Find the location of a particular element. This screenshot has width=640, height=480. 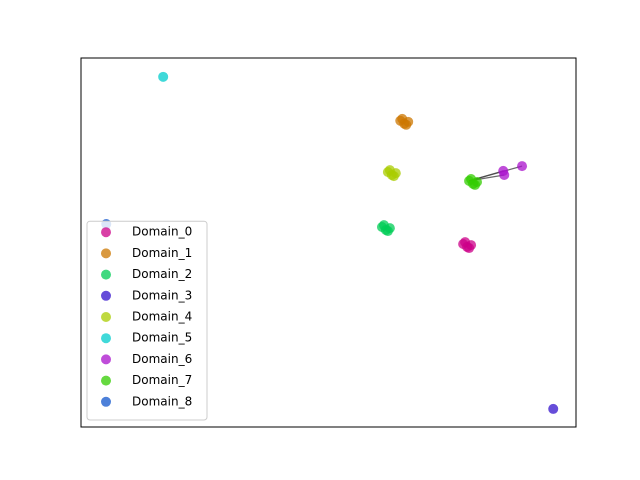

legend-frame is located at coordinates (147, 320).